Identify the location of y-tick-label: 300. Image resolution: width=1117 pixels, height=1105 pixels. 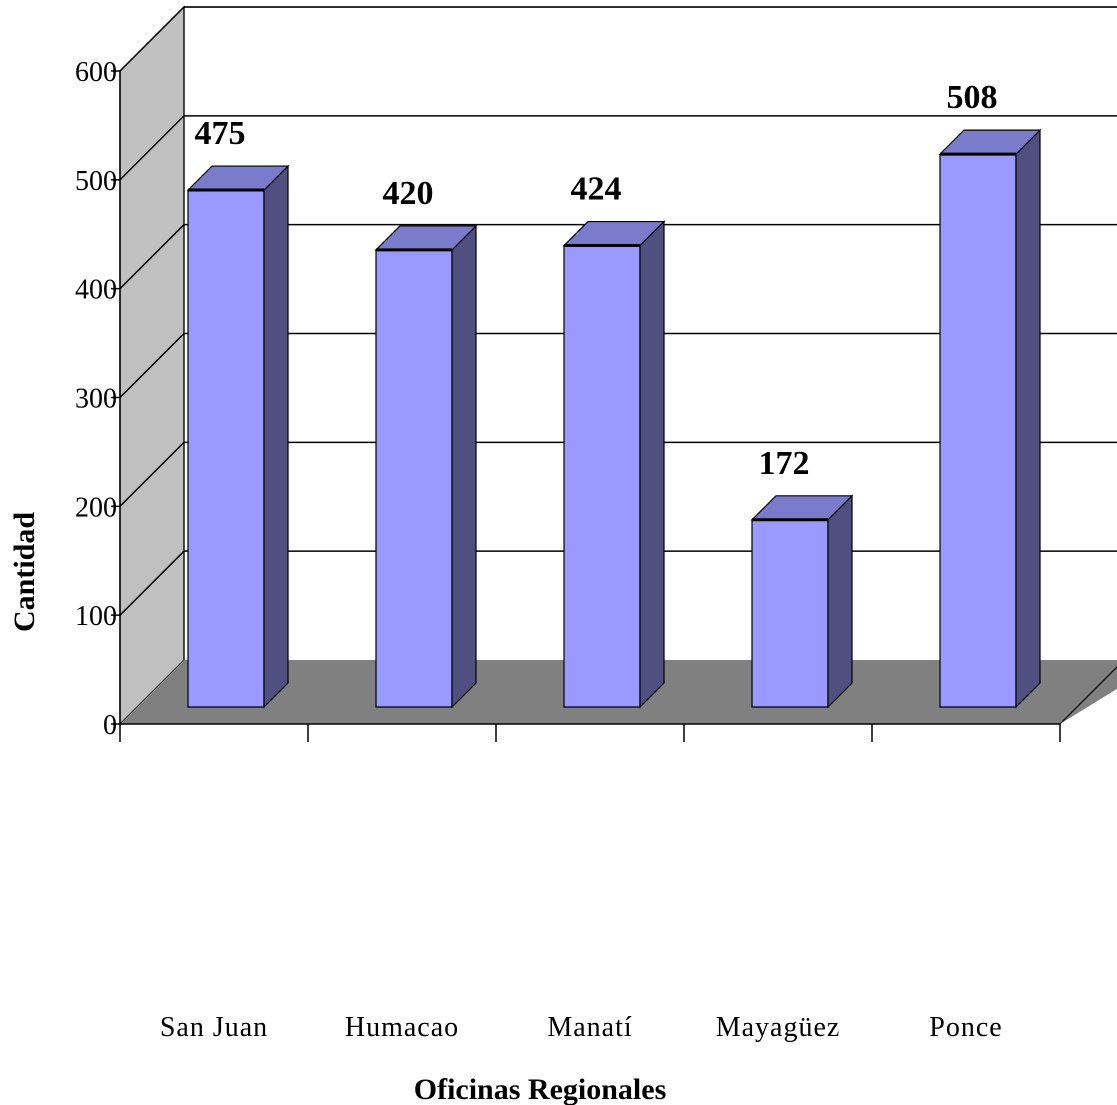
(96, 399).